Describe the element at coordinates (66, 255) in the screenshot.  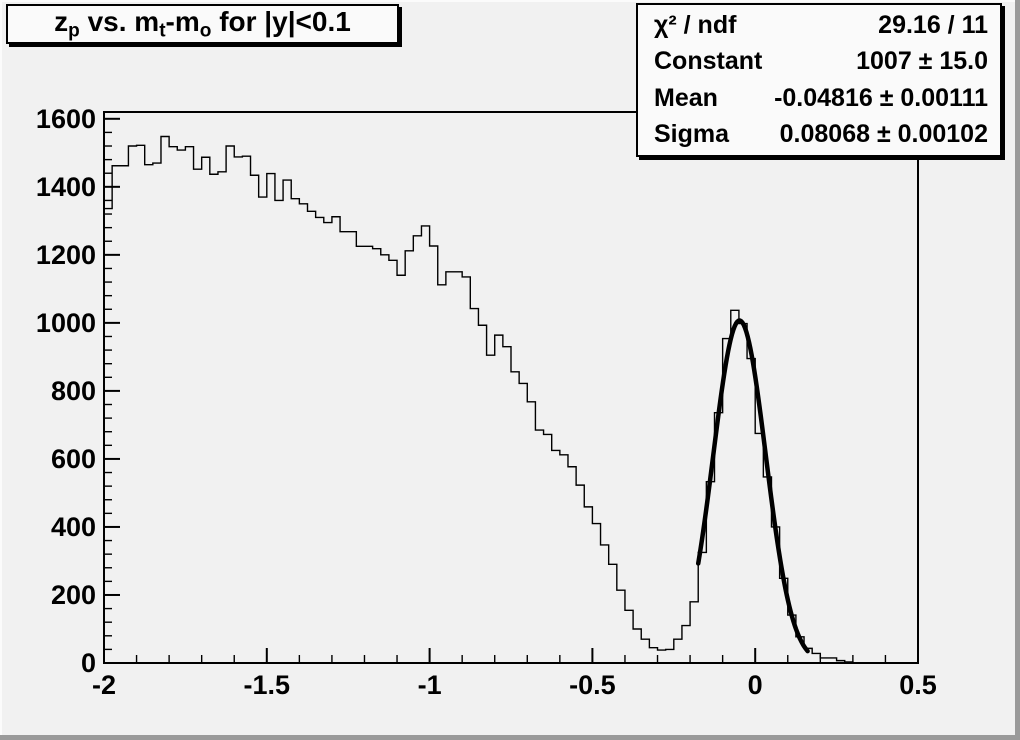
I see `y-tick-label: 1200` at that location.